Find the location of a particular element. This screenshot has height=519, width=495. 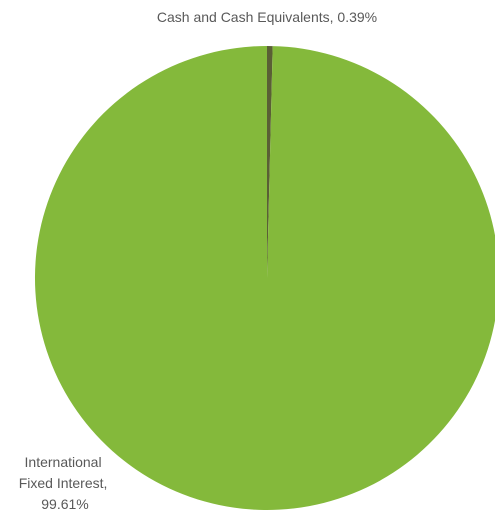

data-label-intl-line-1: International is located at coordinates (63, 462).